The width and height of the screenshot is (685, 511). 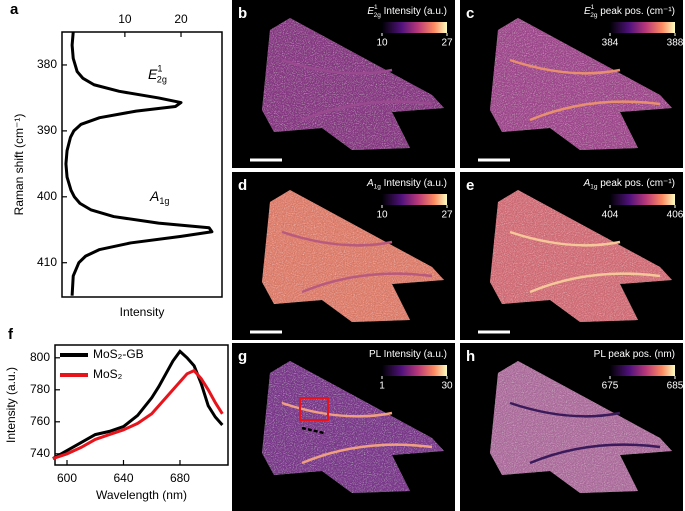 I want to click on dashed-line, so click(x=313, y=430).